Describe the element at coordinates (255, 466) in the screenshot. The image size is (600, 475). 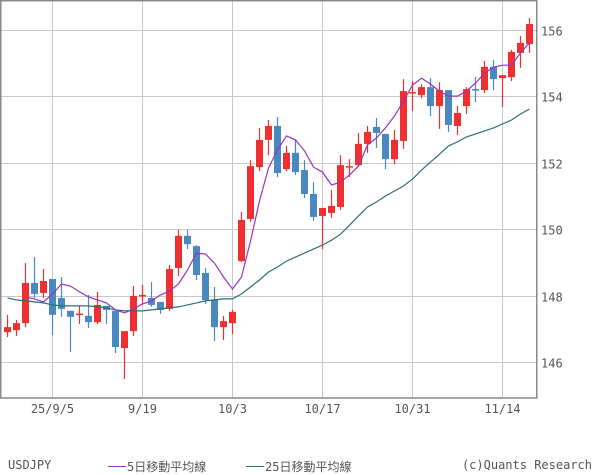
I see `ma25-swatch-icon` at that location.